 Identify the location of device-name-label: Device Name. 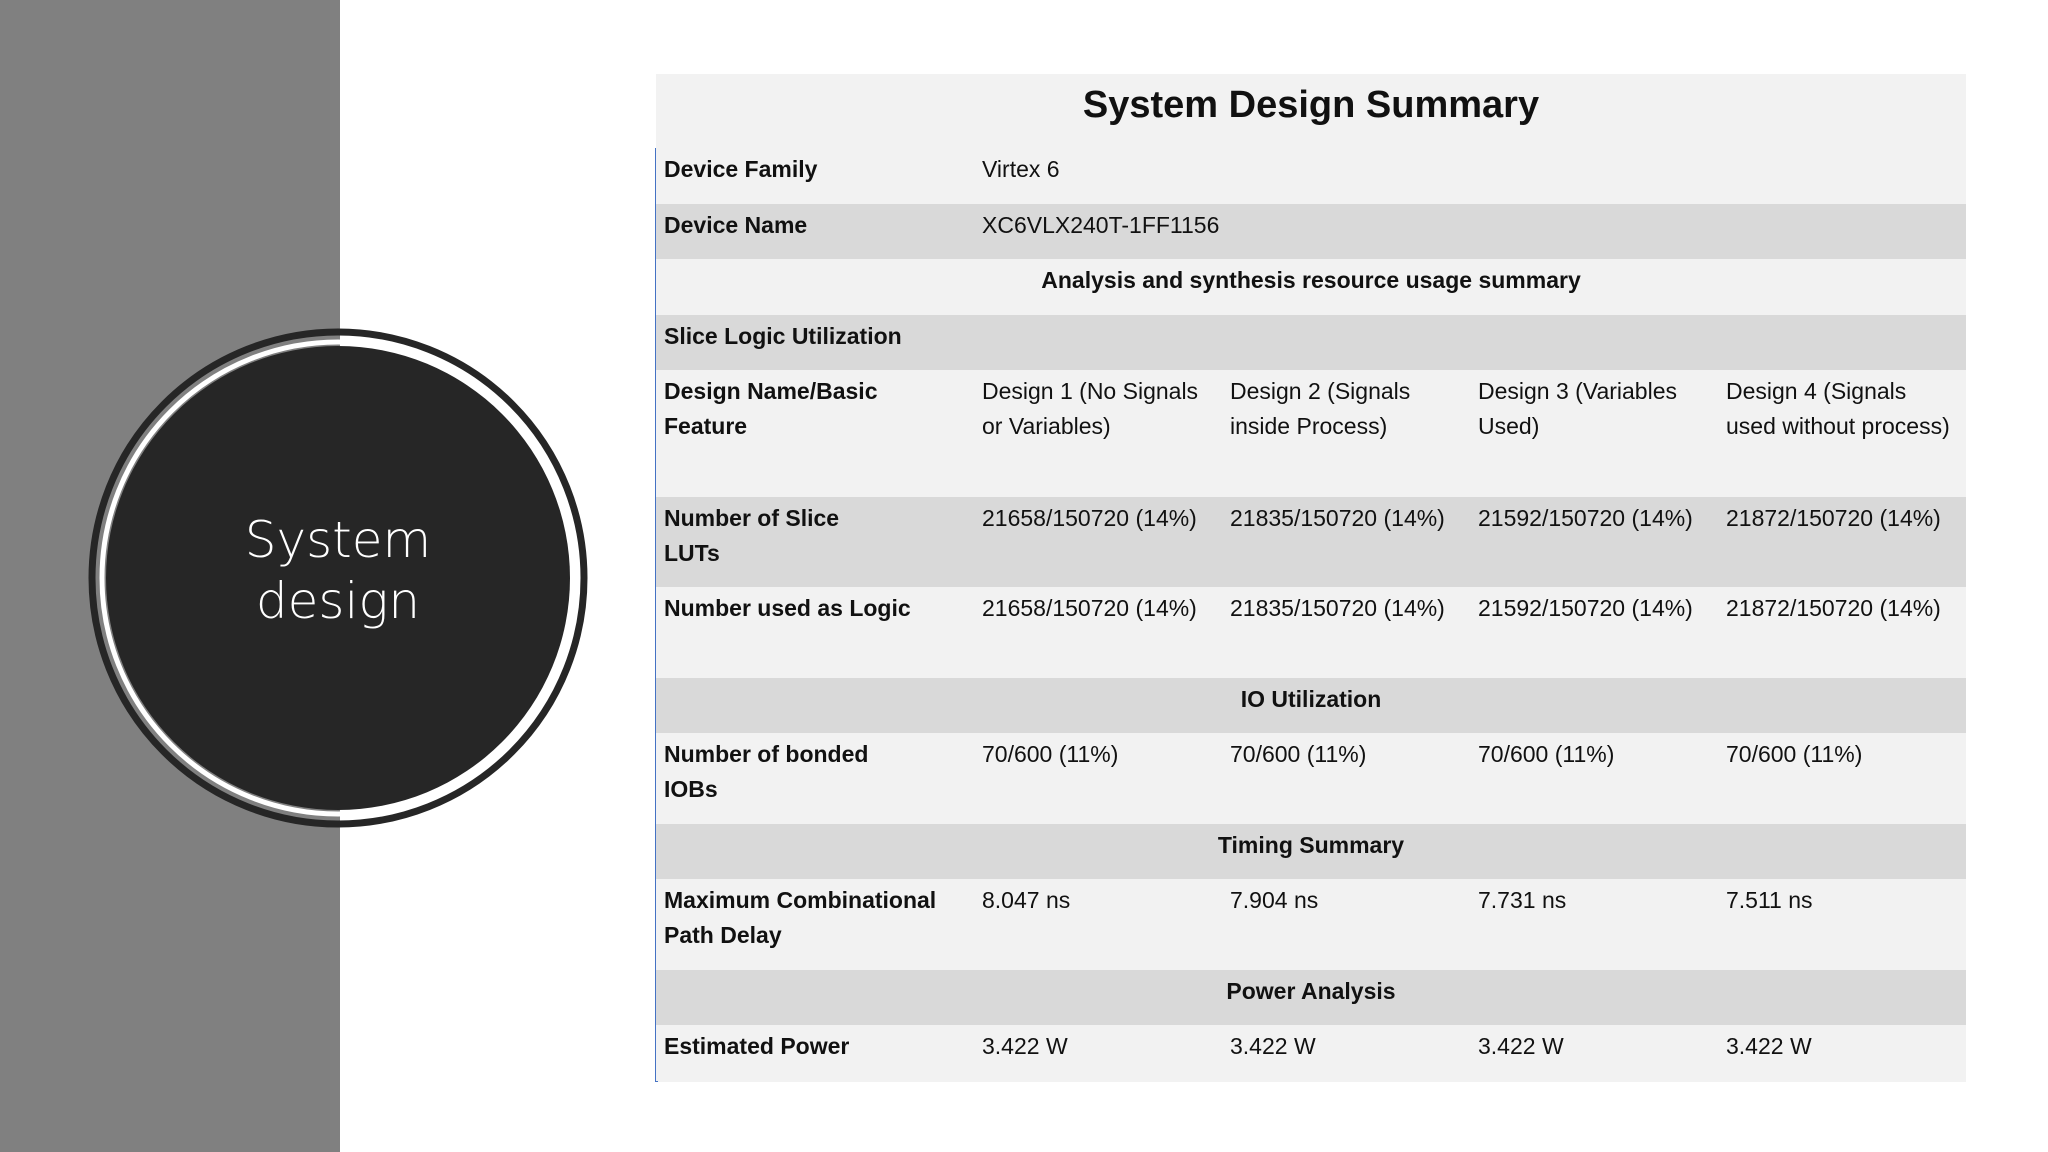
(815, 231).